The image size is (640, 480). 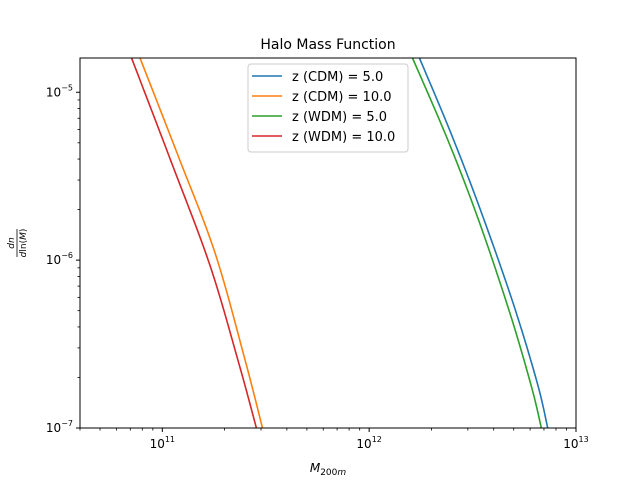 What do you see at coordinates (59, 259) in the screenshot?
I see `y-tick-label-1: 10⁻⁶` at bounding box center [59, 259].